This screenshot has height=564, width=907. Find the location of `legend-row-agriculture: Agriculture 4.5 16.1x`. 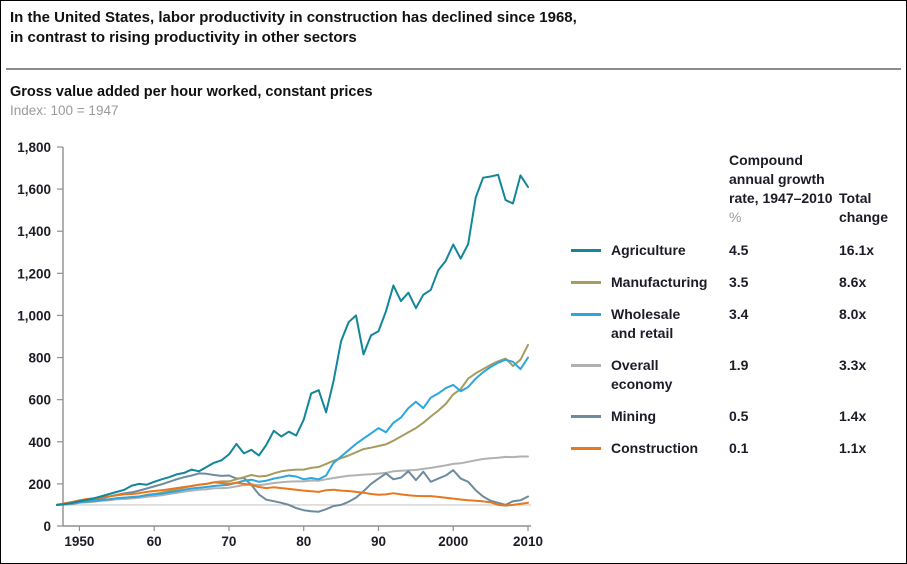

legend-row-agriculture: Agriculture 4.5 16.1x is located at coordinates (736, 250).